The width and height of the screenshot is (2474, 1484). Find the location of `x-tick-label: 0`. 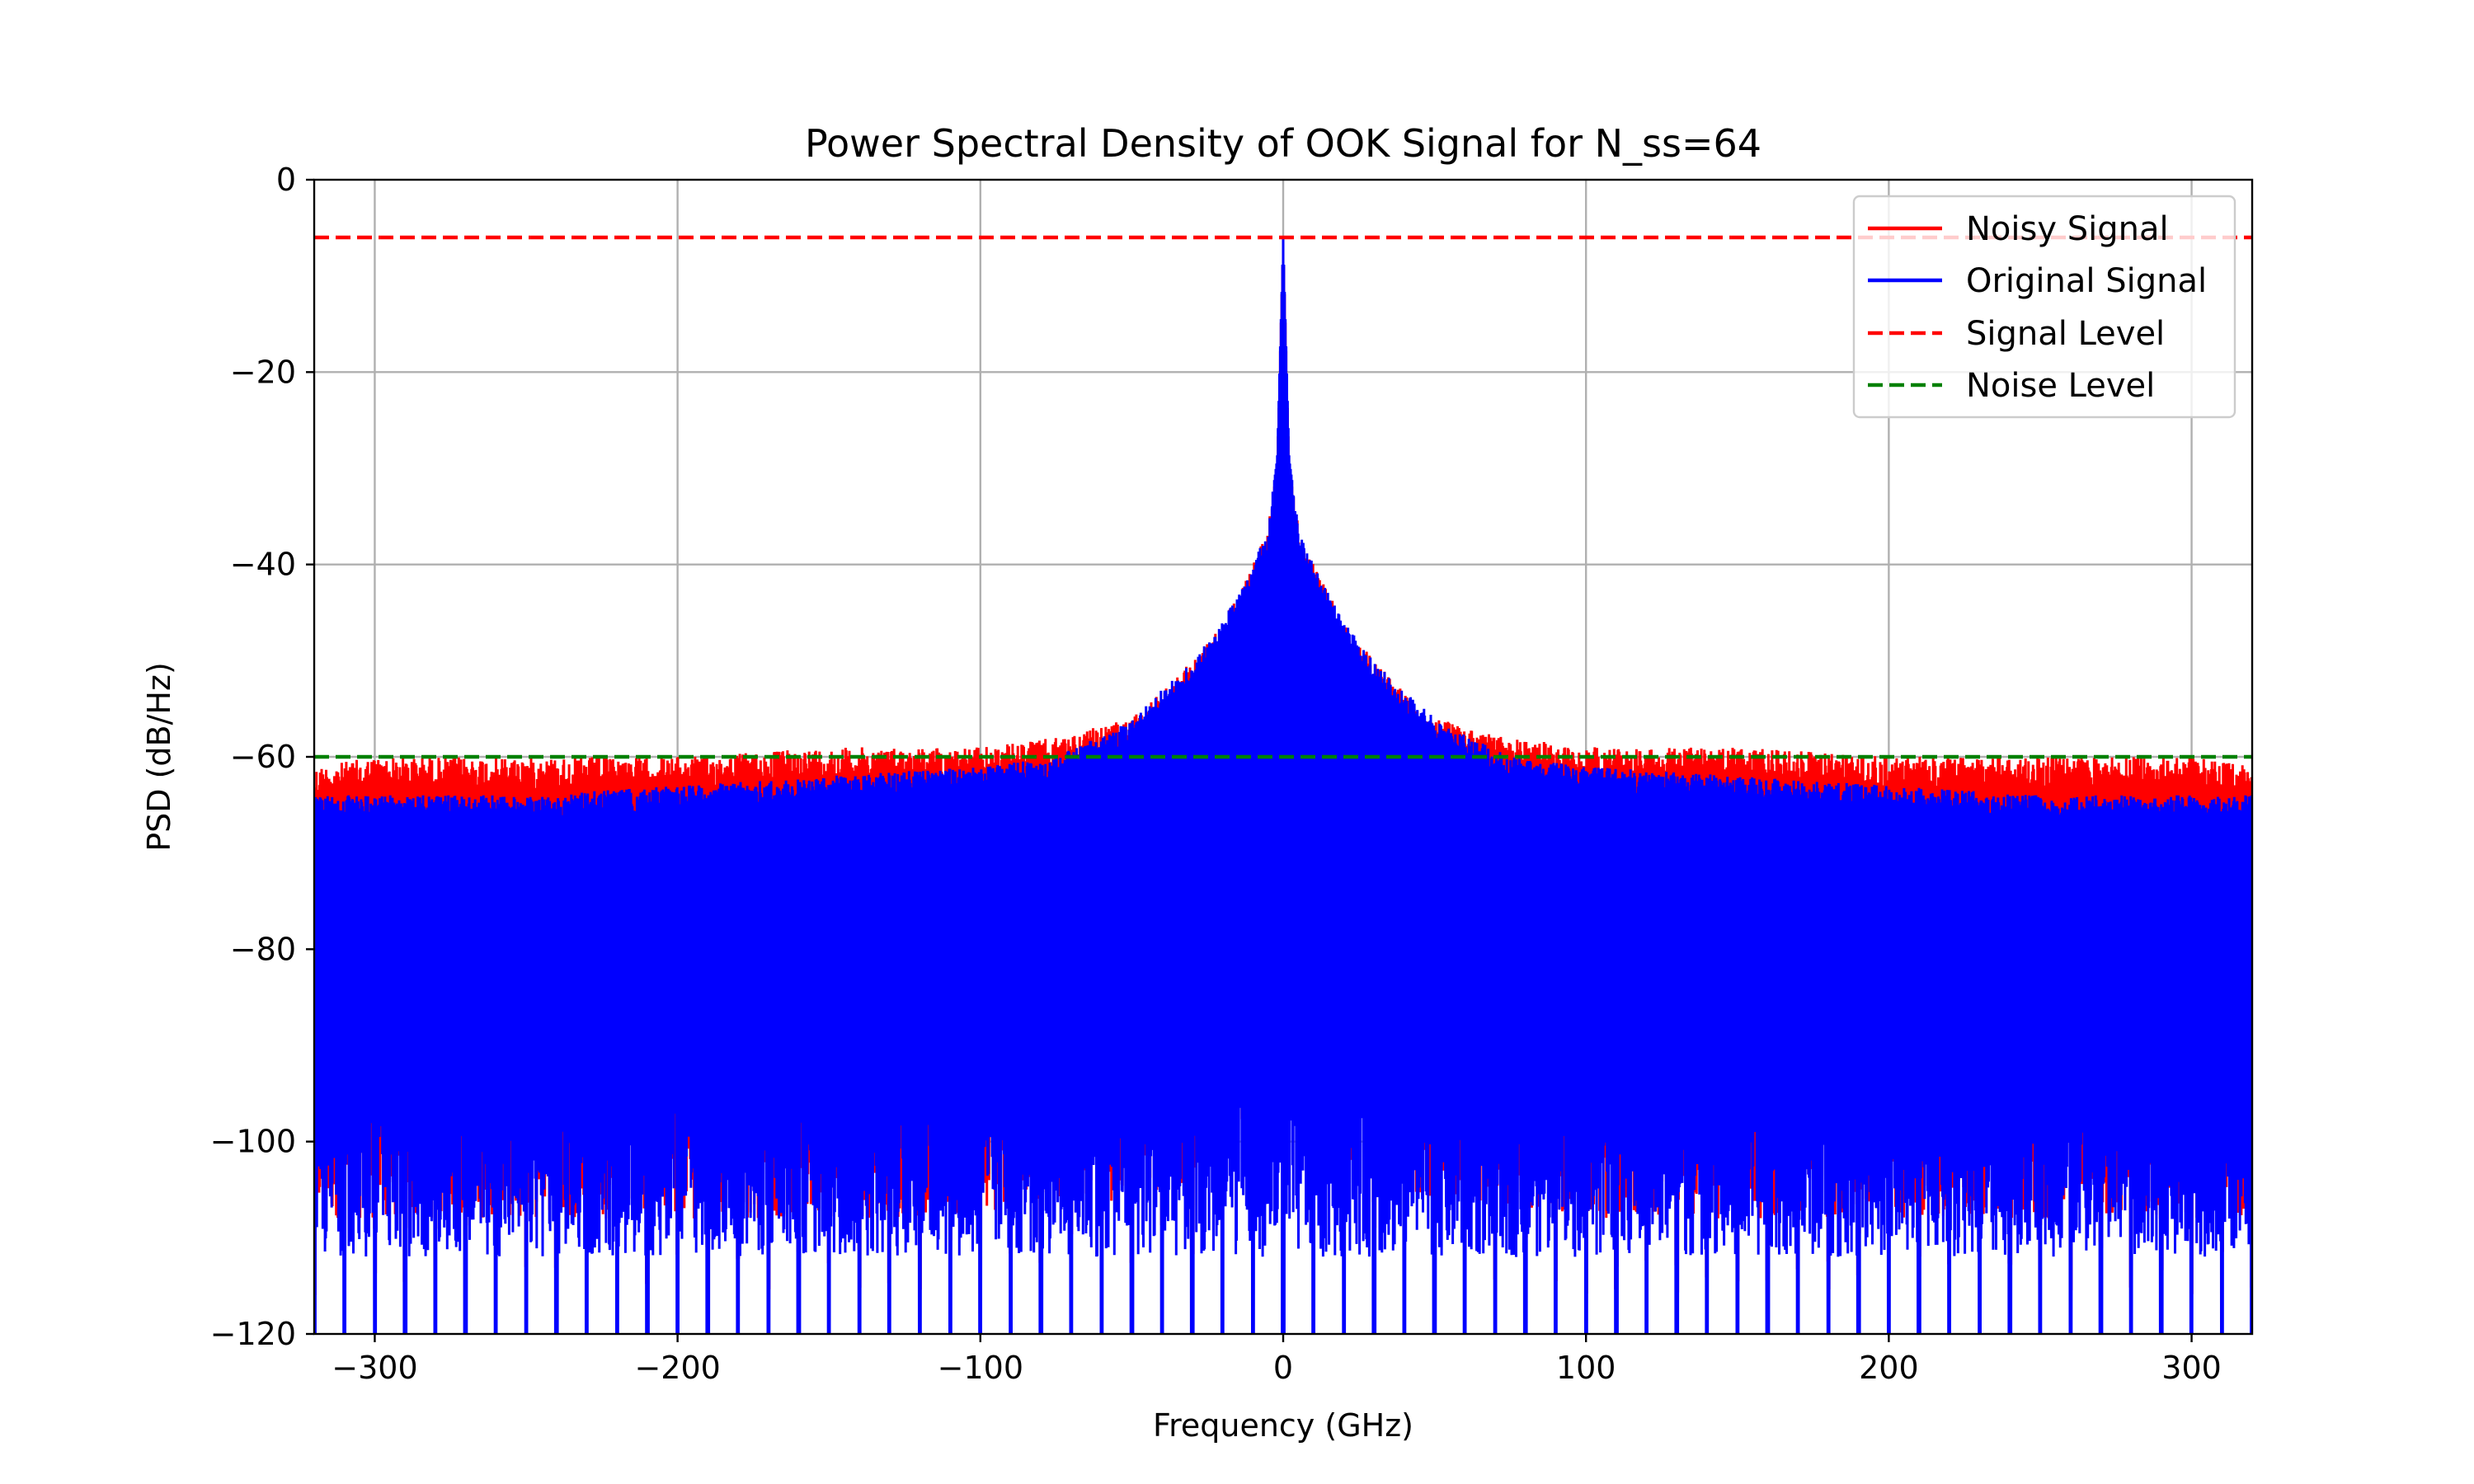

x-tick-label: 0 is located at coordinates (1283, 1368).